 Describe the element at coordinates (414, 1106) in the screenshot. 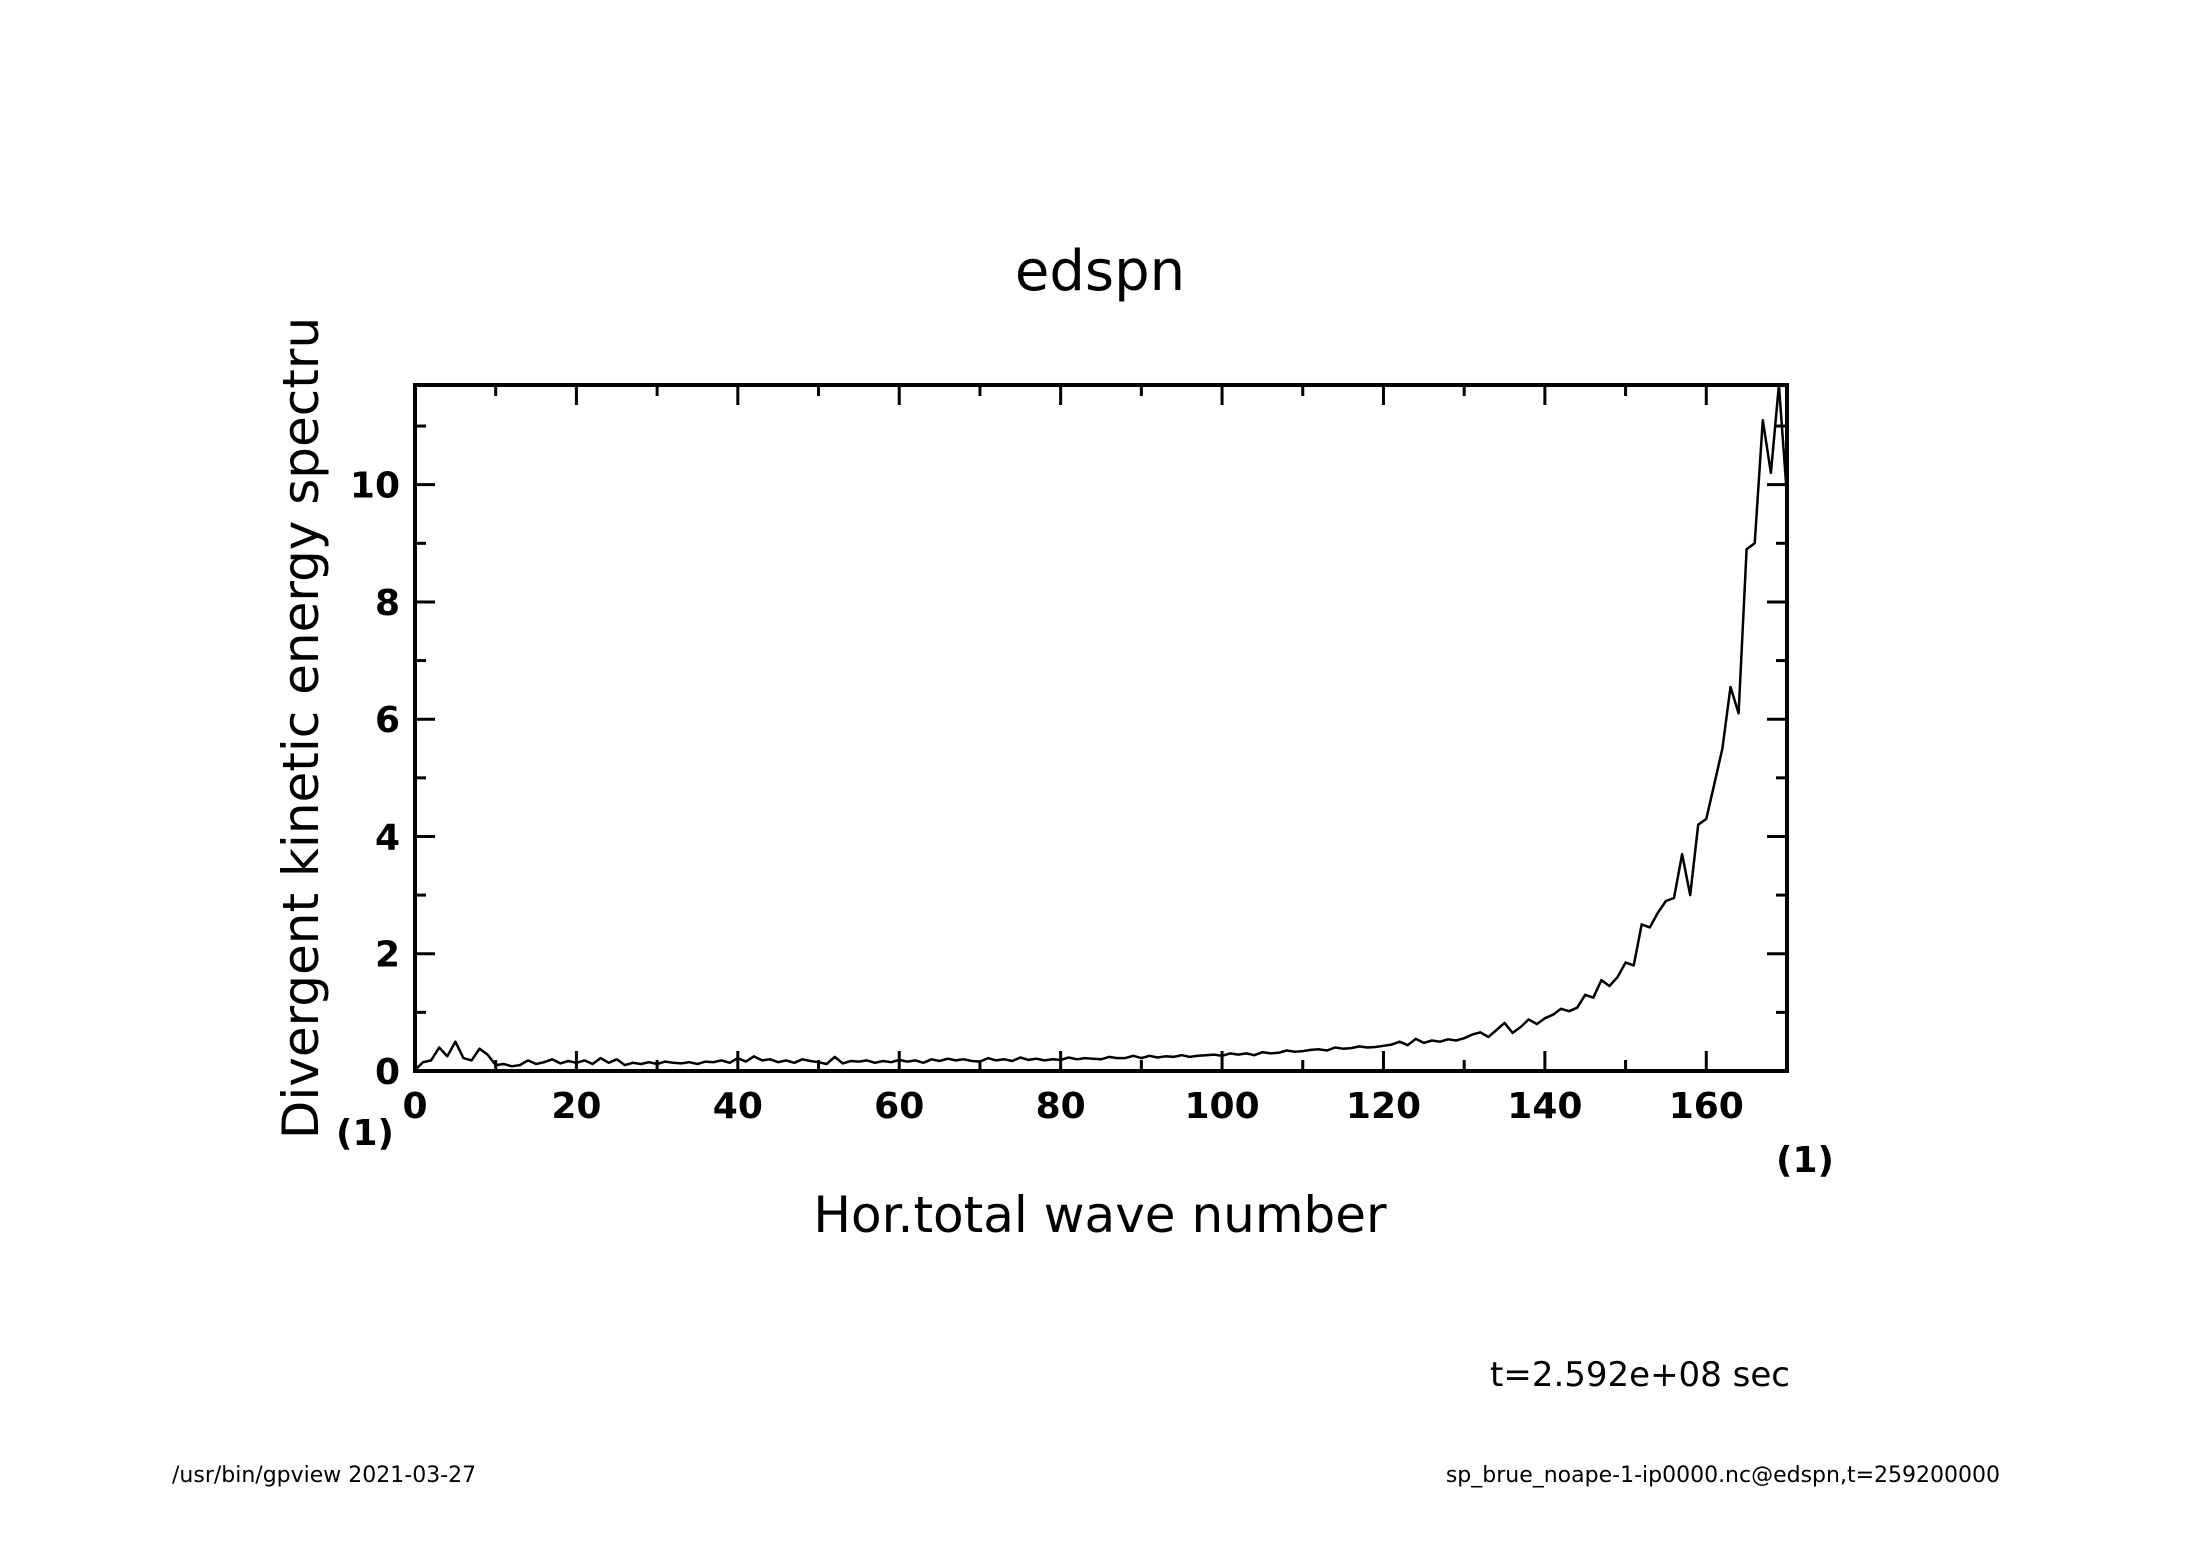

I see `x-tick-label: 0` at that location.